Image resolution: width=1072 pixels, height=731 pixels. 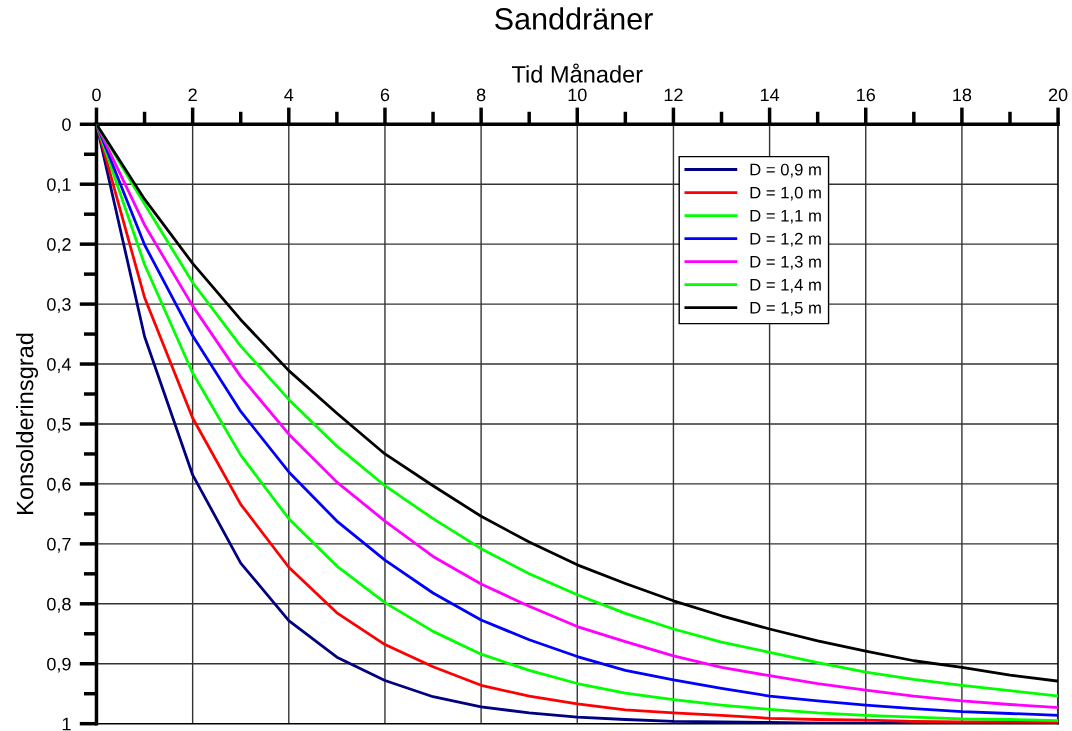 I want to click on y-axis-title: Konsolderinsgrad, so click(x=27, y=423).